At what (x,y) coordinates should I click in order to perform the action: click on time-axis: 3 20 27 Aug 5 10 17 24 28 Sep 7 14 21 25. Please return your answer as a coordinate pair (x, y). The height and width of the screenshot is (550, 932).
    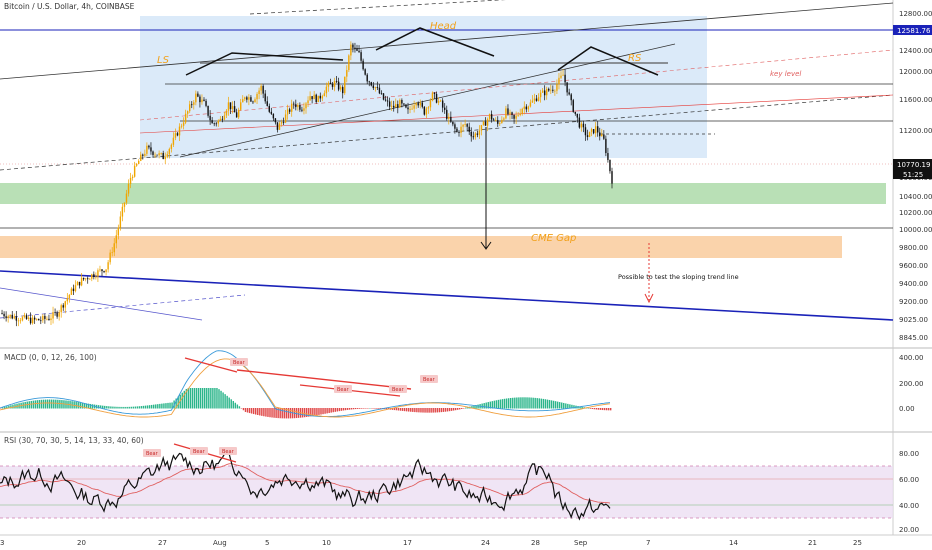
    Looking at the image, I should click on (431, 543).